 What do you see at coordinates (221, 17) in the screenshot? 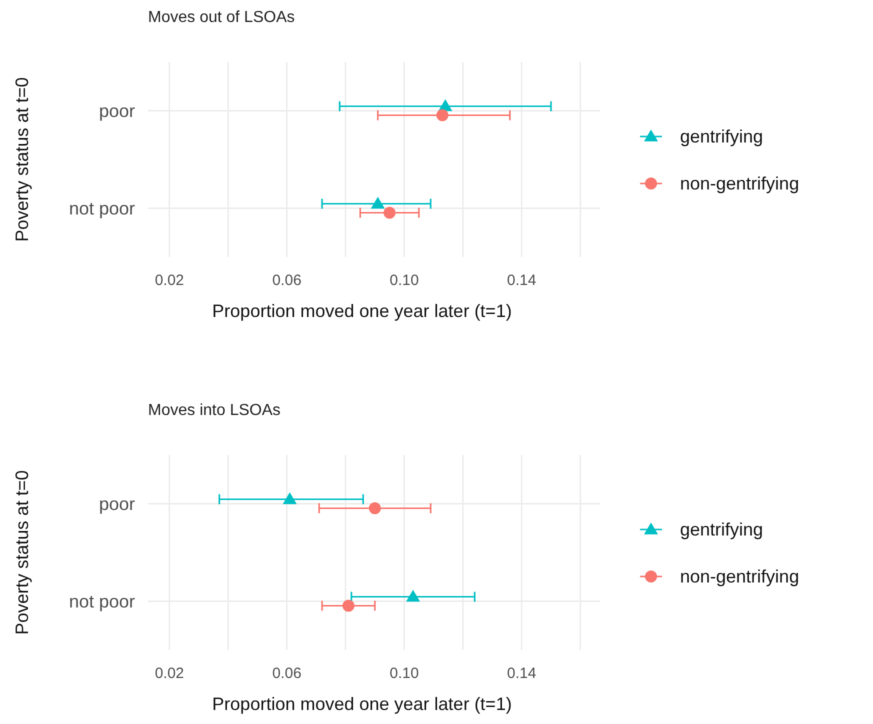
I see `chart-title: Moves out of LSOAs` at bounding box center [221, 17].